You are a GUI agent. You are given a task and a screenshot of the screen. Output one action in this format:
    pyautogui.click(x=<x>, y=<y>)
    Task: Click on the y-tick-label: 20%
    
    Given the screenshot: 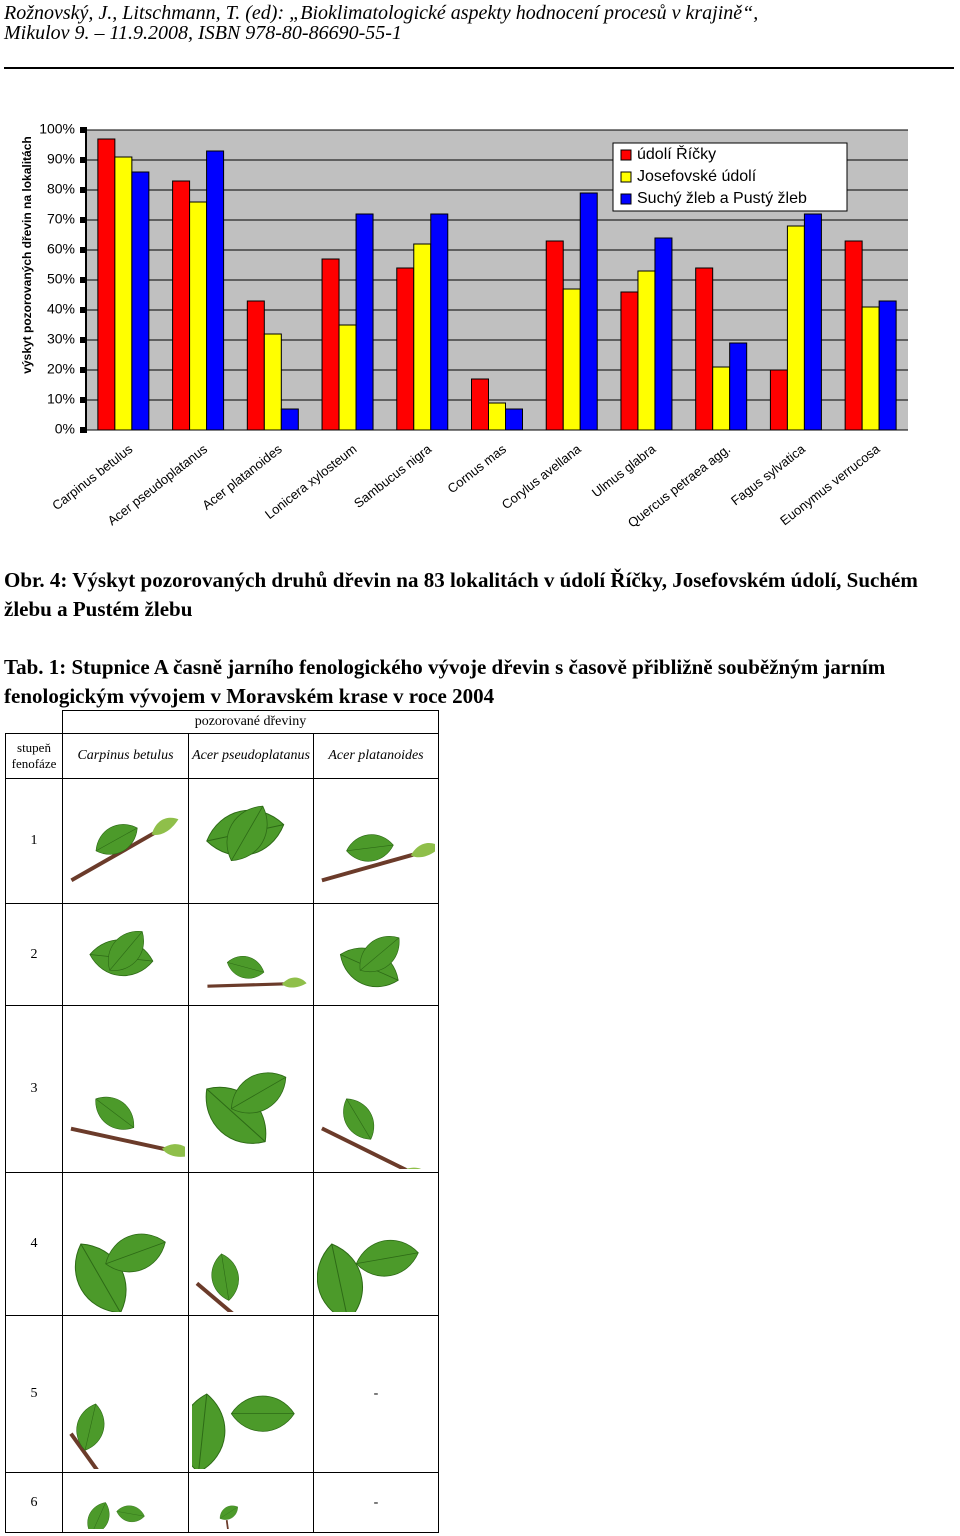 What is the action you would take?
    pyautogui.click(x=61, y=369)
    